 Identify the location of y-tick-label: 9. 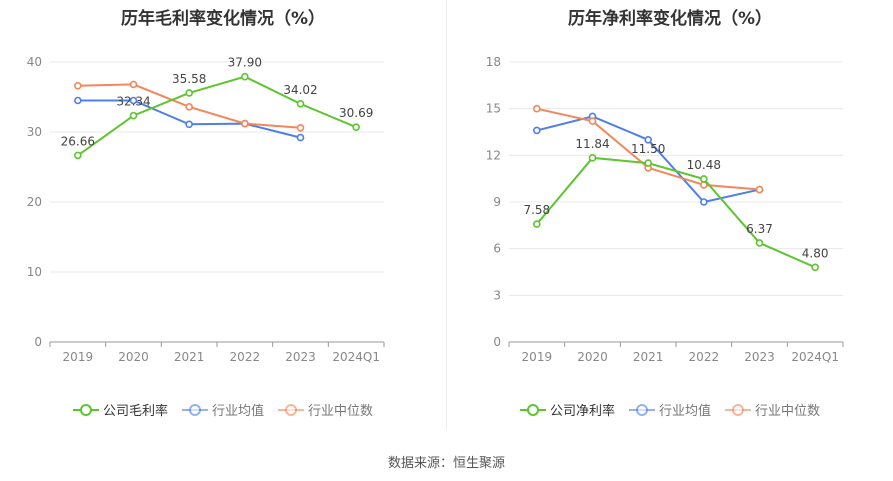
(497, 202).